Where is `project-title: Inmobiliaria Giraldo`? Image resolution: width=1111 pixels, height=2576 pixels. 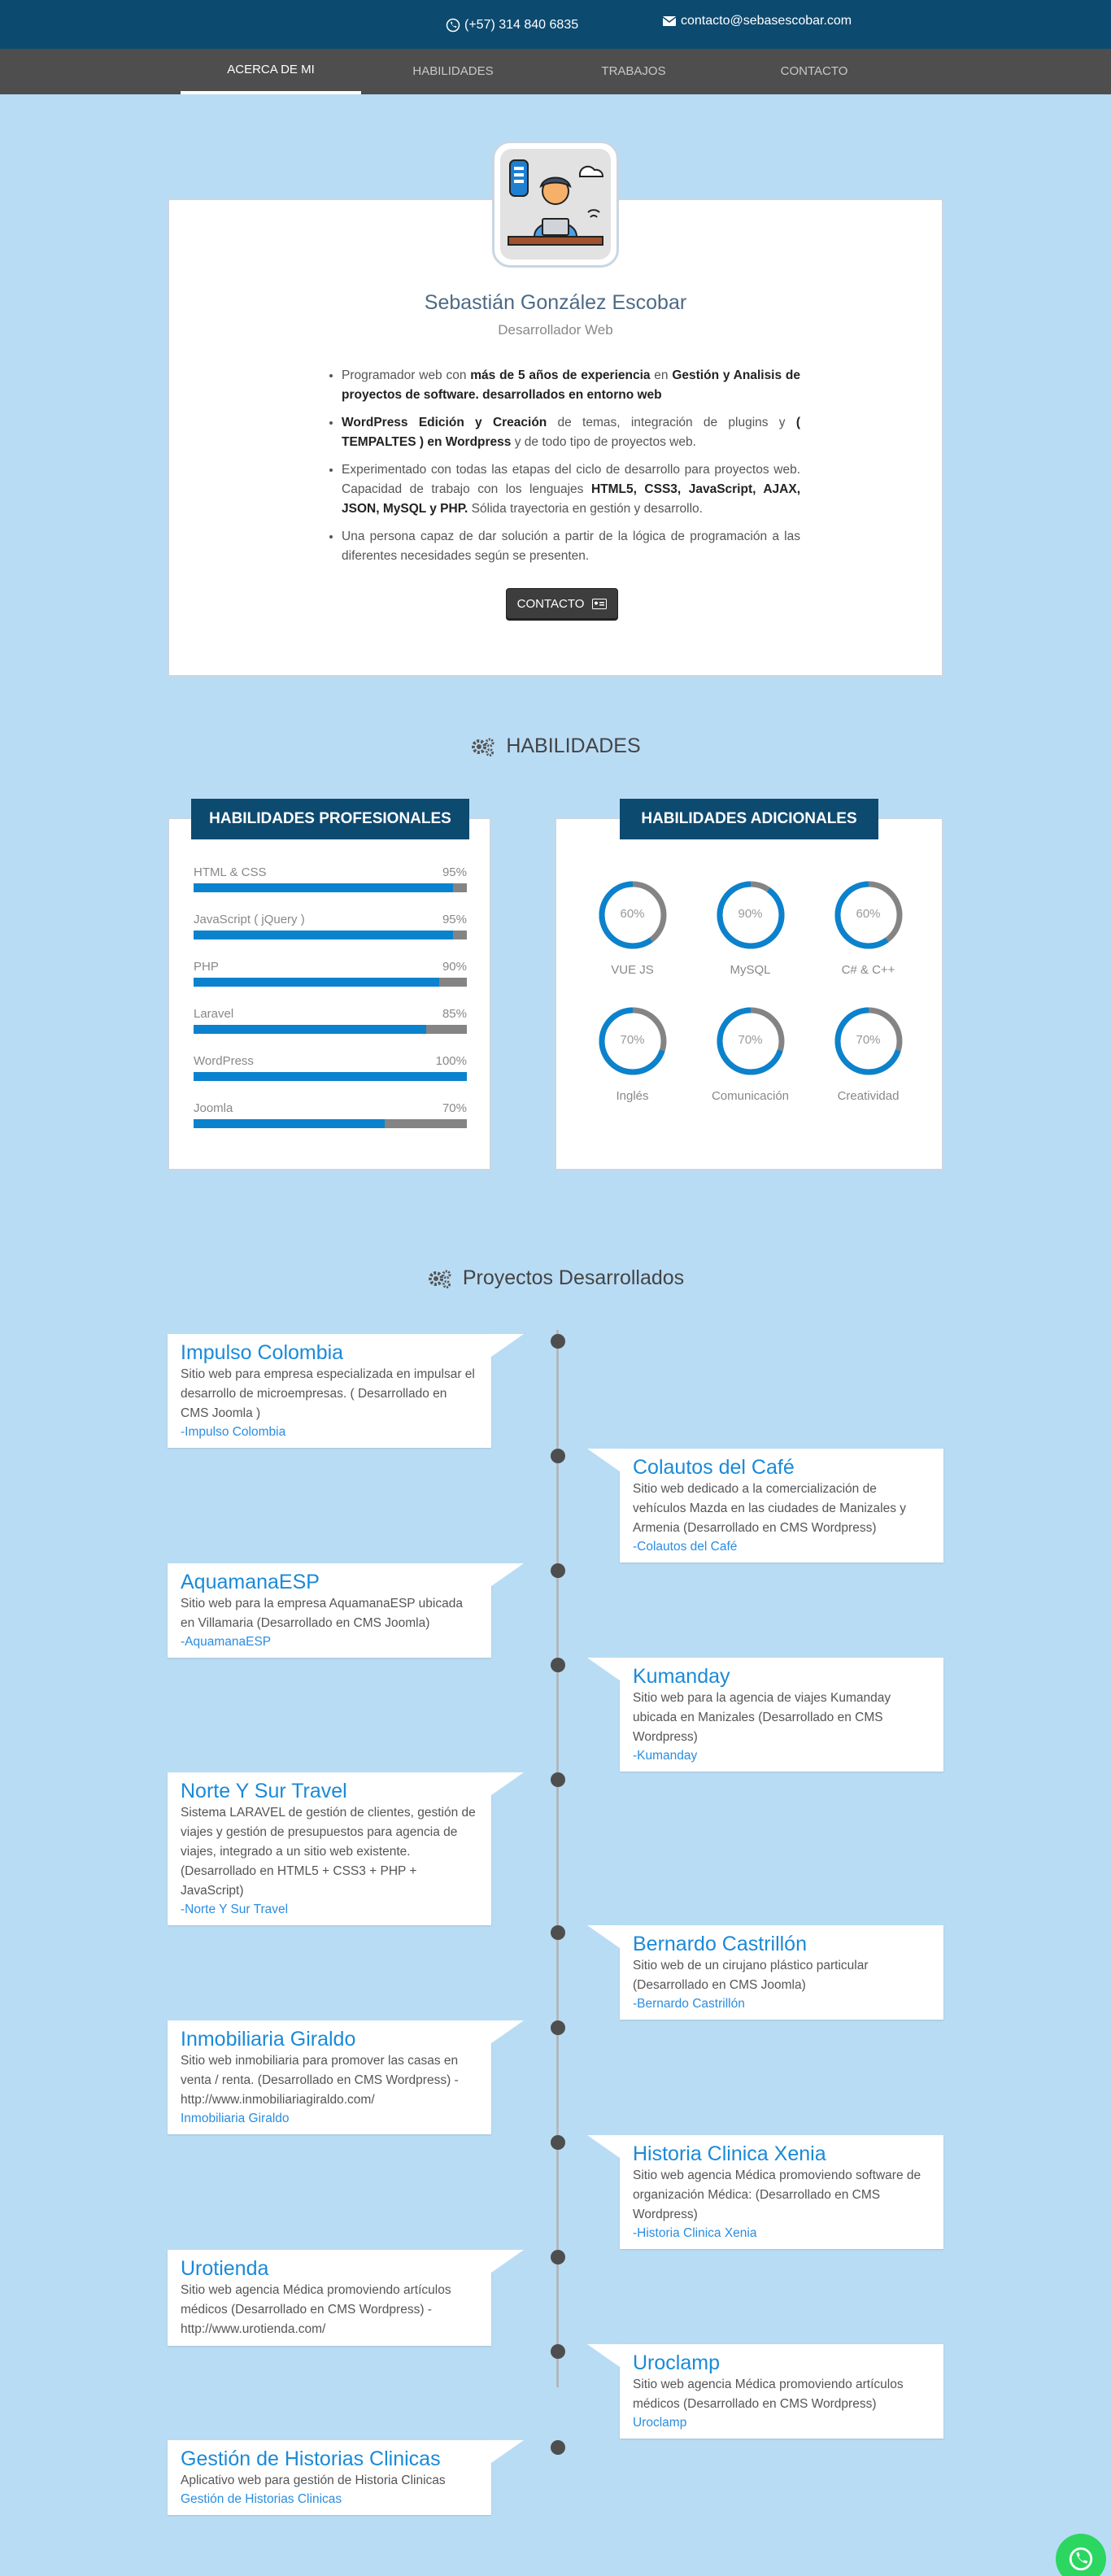 project-title: Inmobiliaria Giraldo is located at coordinates (268, 2039).